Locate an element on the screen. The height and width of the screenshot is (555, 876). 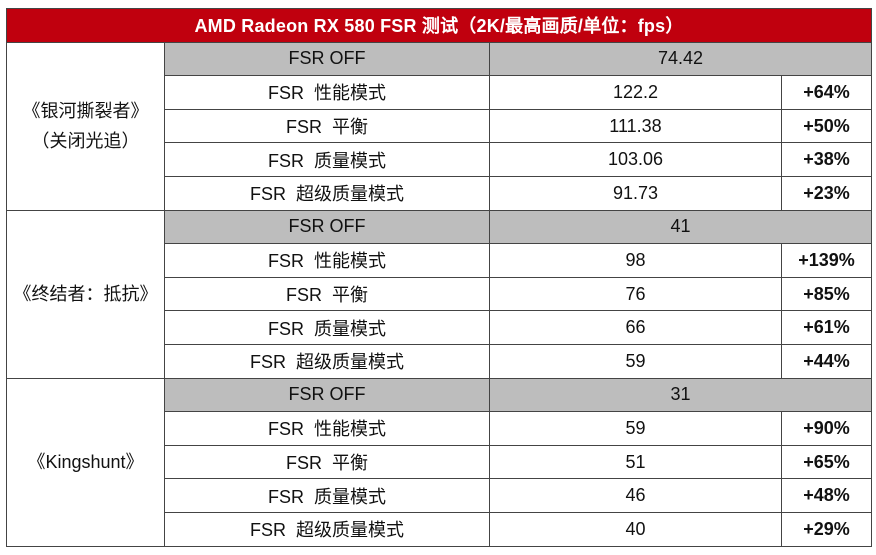
fps-cell: 91.73 is located at coordinates (635, 193).